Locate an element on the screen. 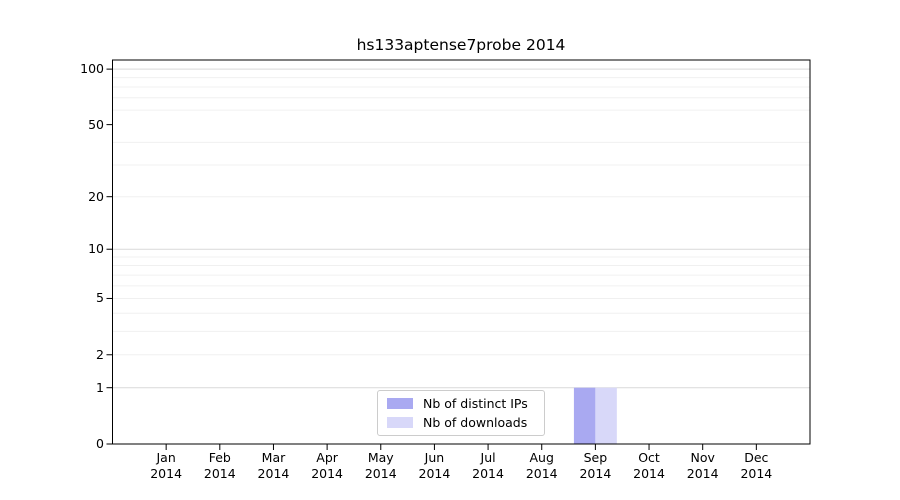  y-tick-label: 20 is located at coordinates (96, 196).